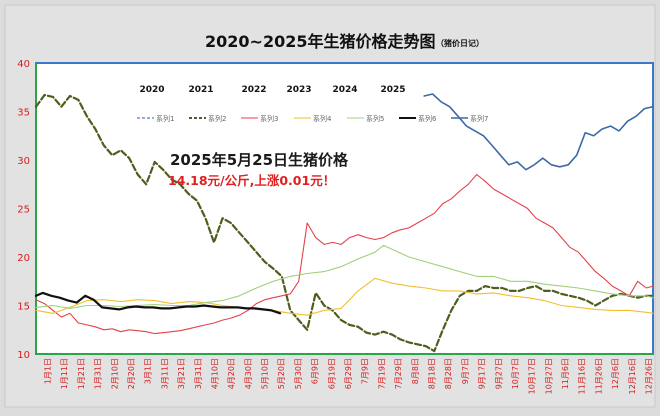 Image resolution: width=660 pixels, height=416 pixels. Describe the element at coordinates (281, 373) in the screenshot. I see `x-tick-label: 5月20日` at that location.